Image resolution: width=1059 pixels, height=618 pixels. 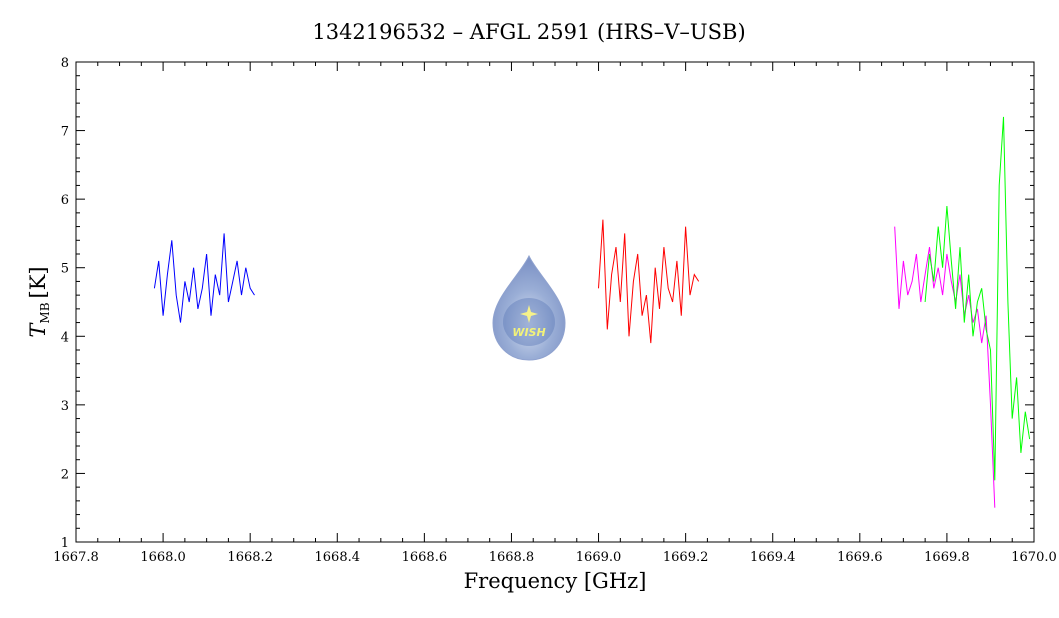 I want to click on y-tick-label: 3, so click(x=65, y=406).